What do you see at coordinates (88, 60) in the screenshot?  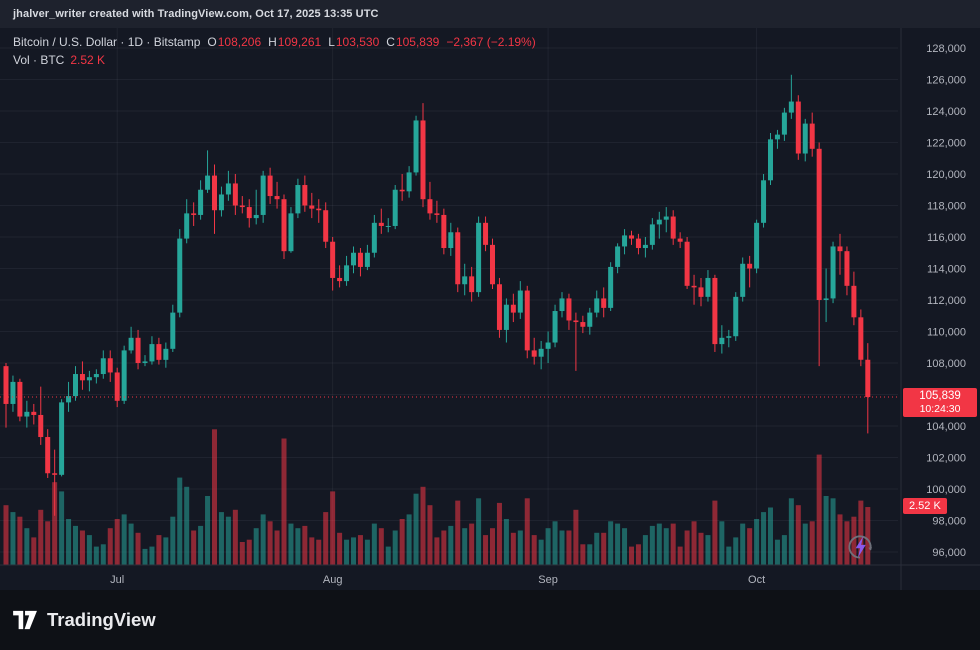 I see `volume-value: 2.52 K` at bounding box center [88, 60].